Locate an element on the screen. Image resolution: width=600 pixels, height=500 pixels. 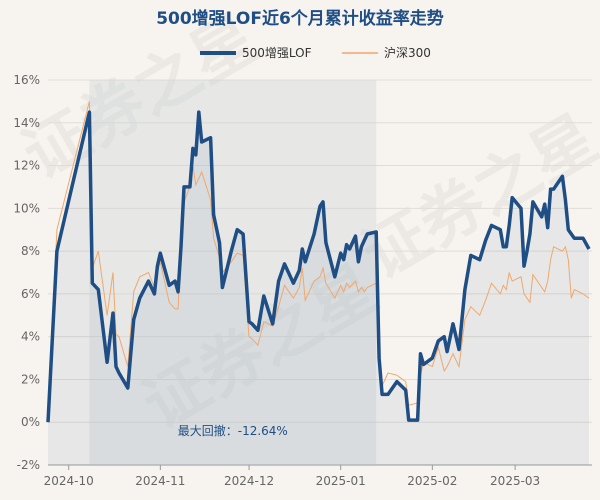
x-tick-label: 2024-11 is located at coordinates (160, 481).